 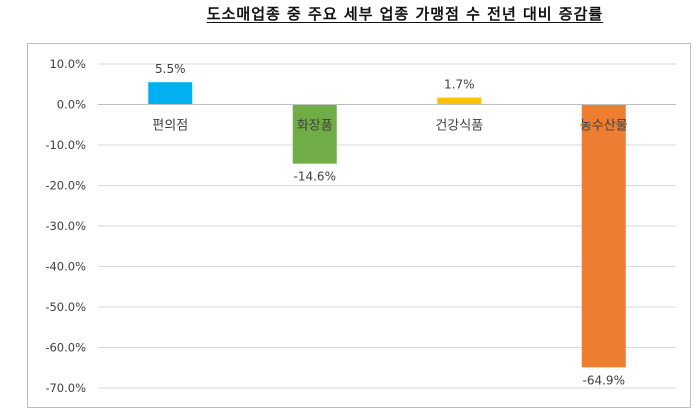 What do you see at coordinates (65, 186) in the screenshot?
I see `y-tick-label: -20.0%` at bounding box center [65, 186].